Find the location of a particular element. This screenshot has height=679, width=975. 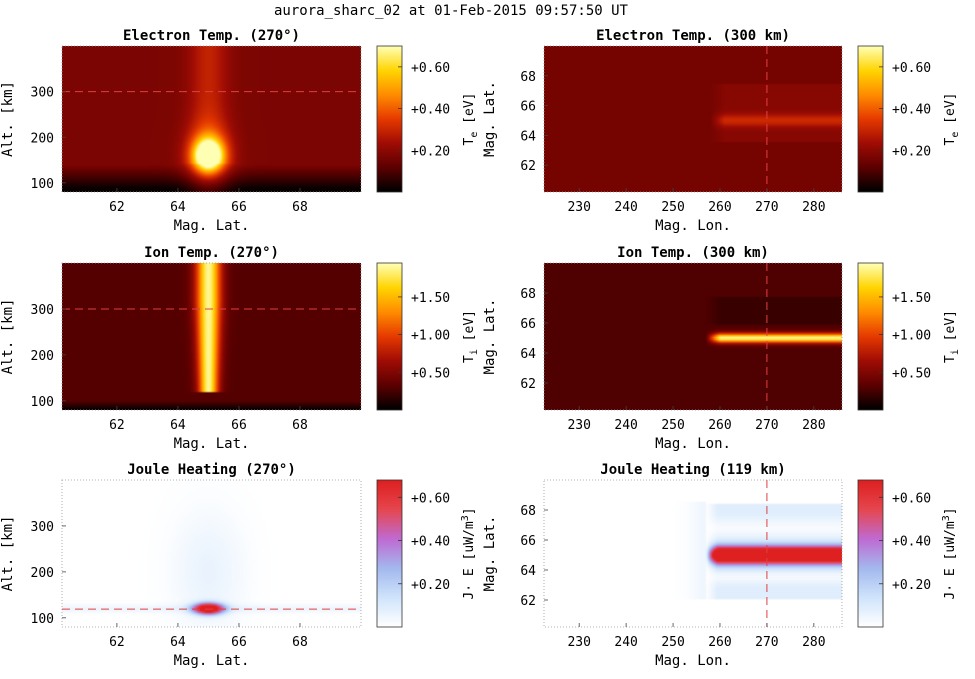

colorbar: +0.20 +0.40 +0.60 J· E [uW/m3] is located at coordinates (907, 553).